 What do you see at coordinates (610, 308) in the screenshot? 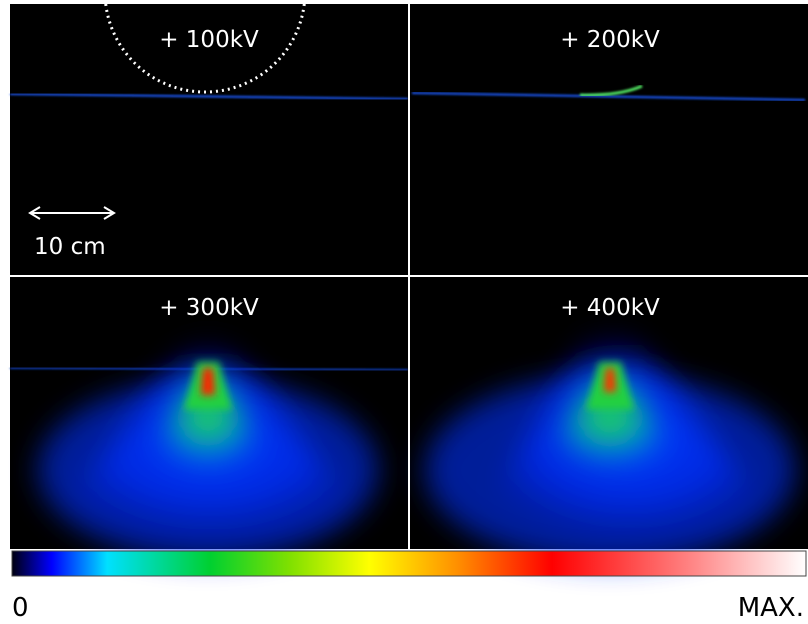
I see `panel-label: + 400kV` at bounding box center [610, 308].